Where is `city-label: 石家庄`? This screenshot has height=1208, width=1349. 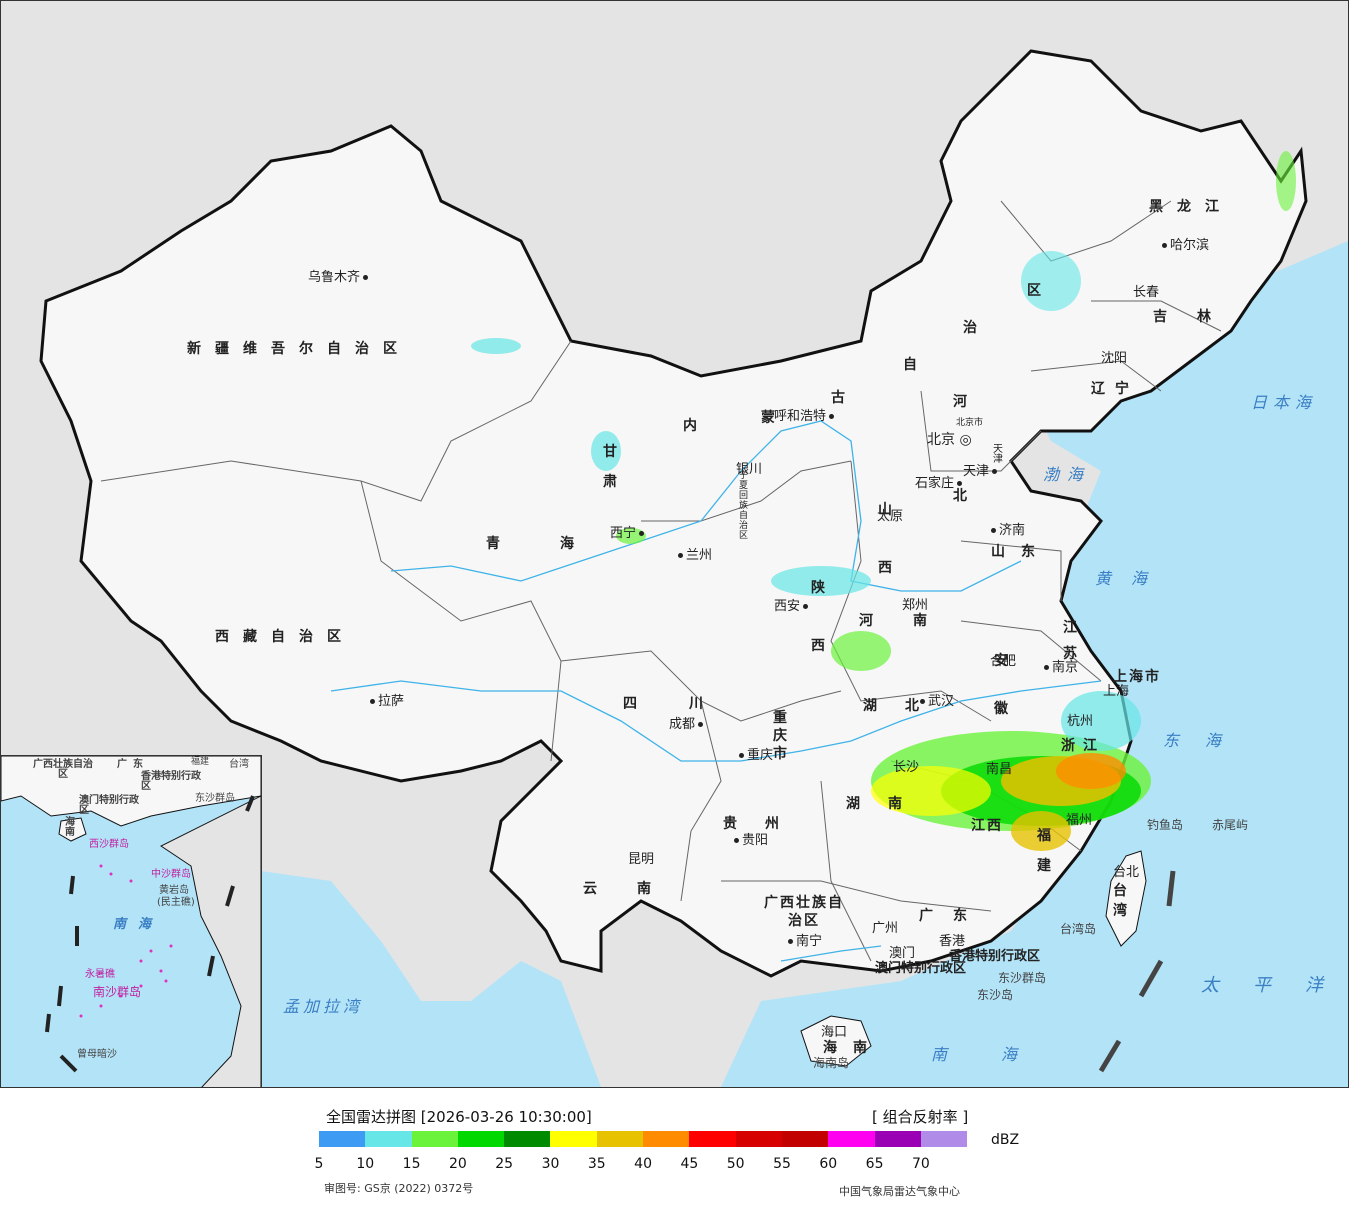
city-label: 石家庄 is located at coordinates (940, 483).